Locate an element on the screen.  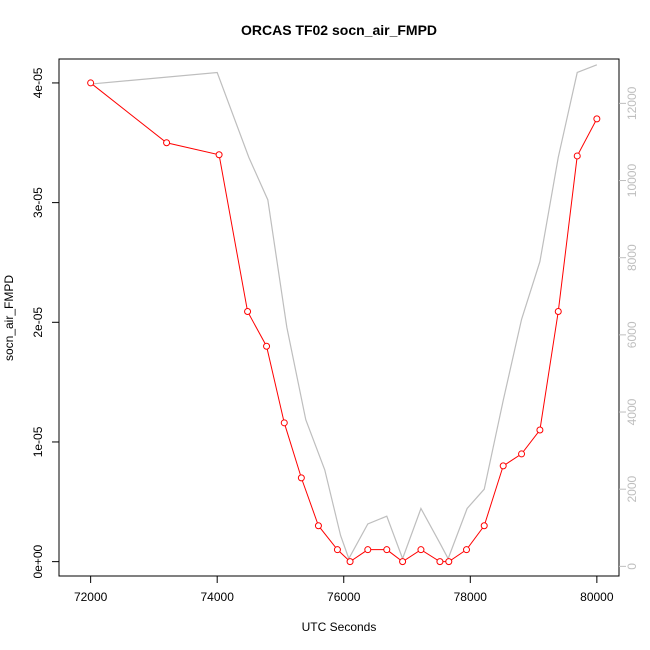
y-axis: 0e+00 1e-05 2e-05 3e-05 4e-05 is located at coordinates (45, 322).